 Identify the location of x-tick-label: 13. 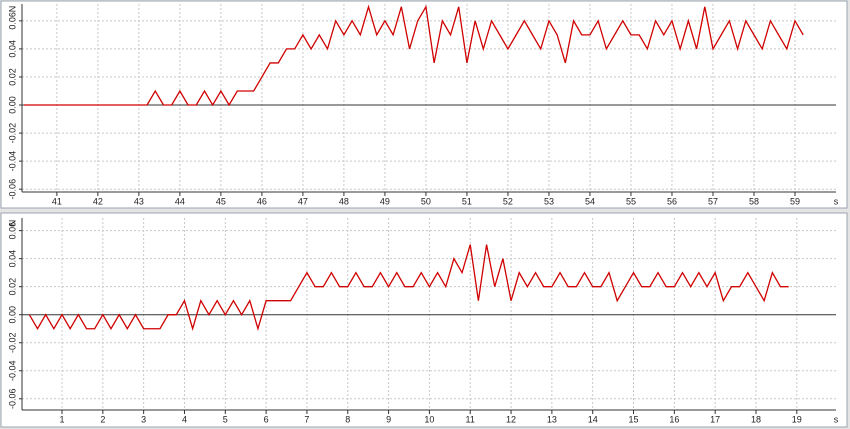
(552, 419).